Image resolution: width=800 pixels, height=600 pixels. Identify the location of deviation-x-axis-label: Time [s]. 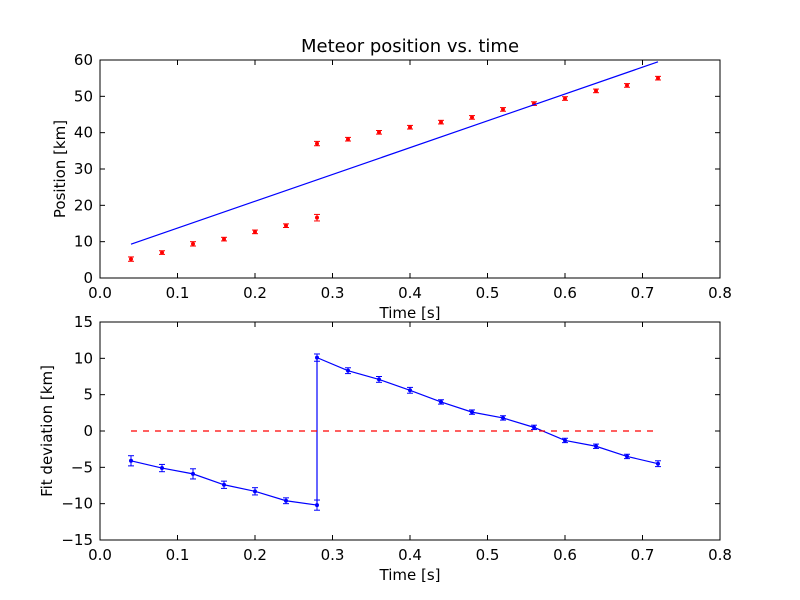
(410, 575).